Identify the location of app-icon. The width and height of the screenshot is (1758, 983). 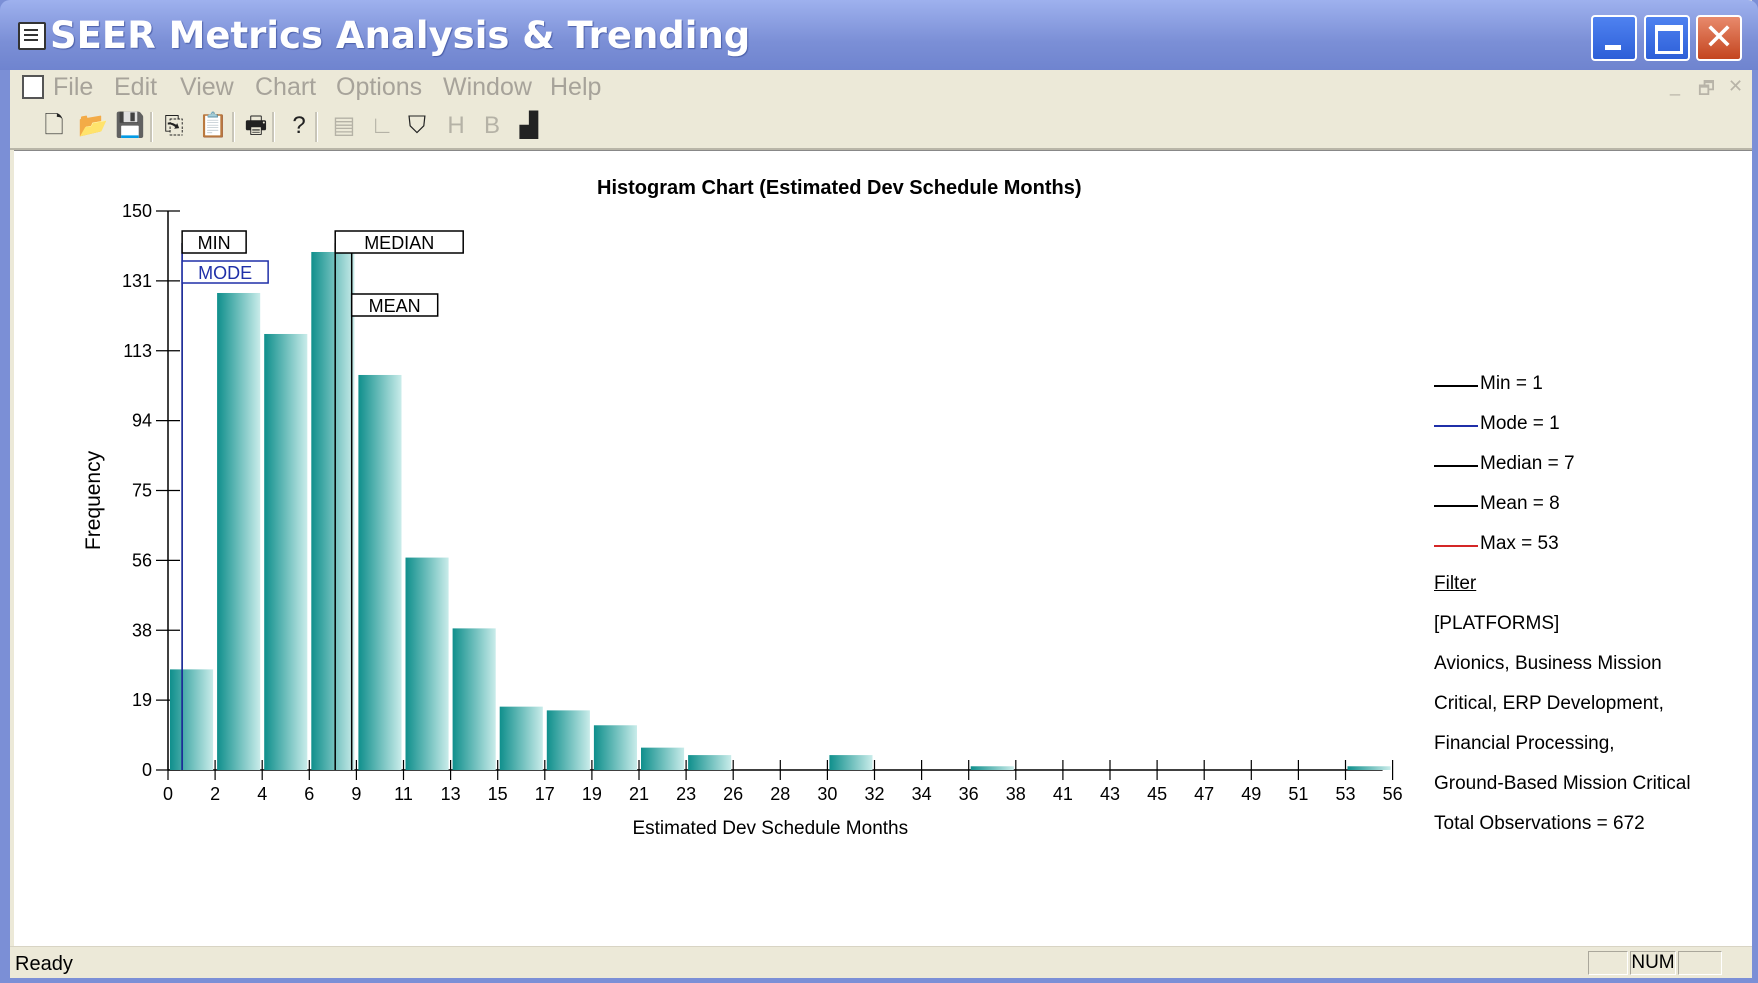
(32, 36).